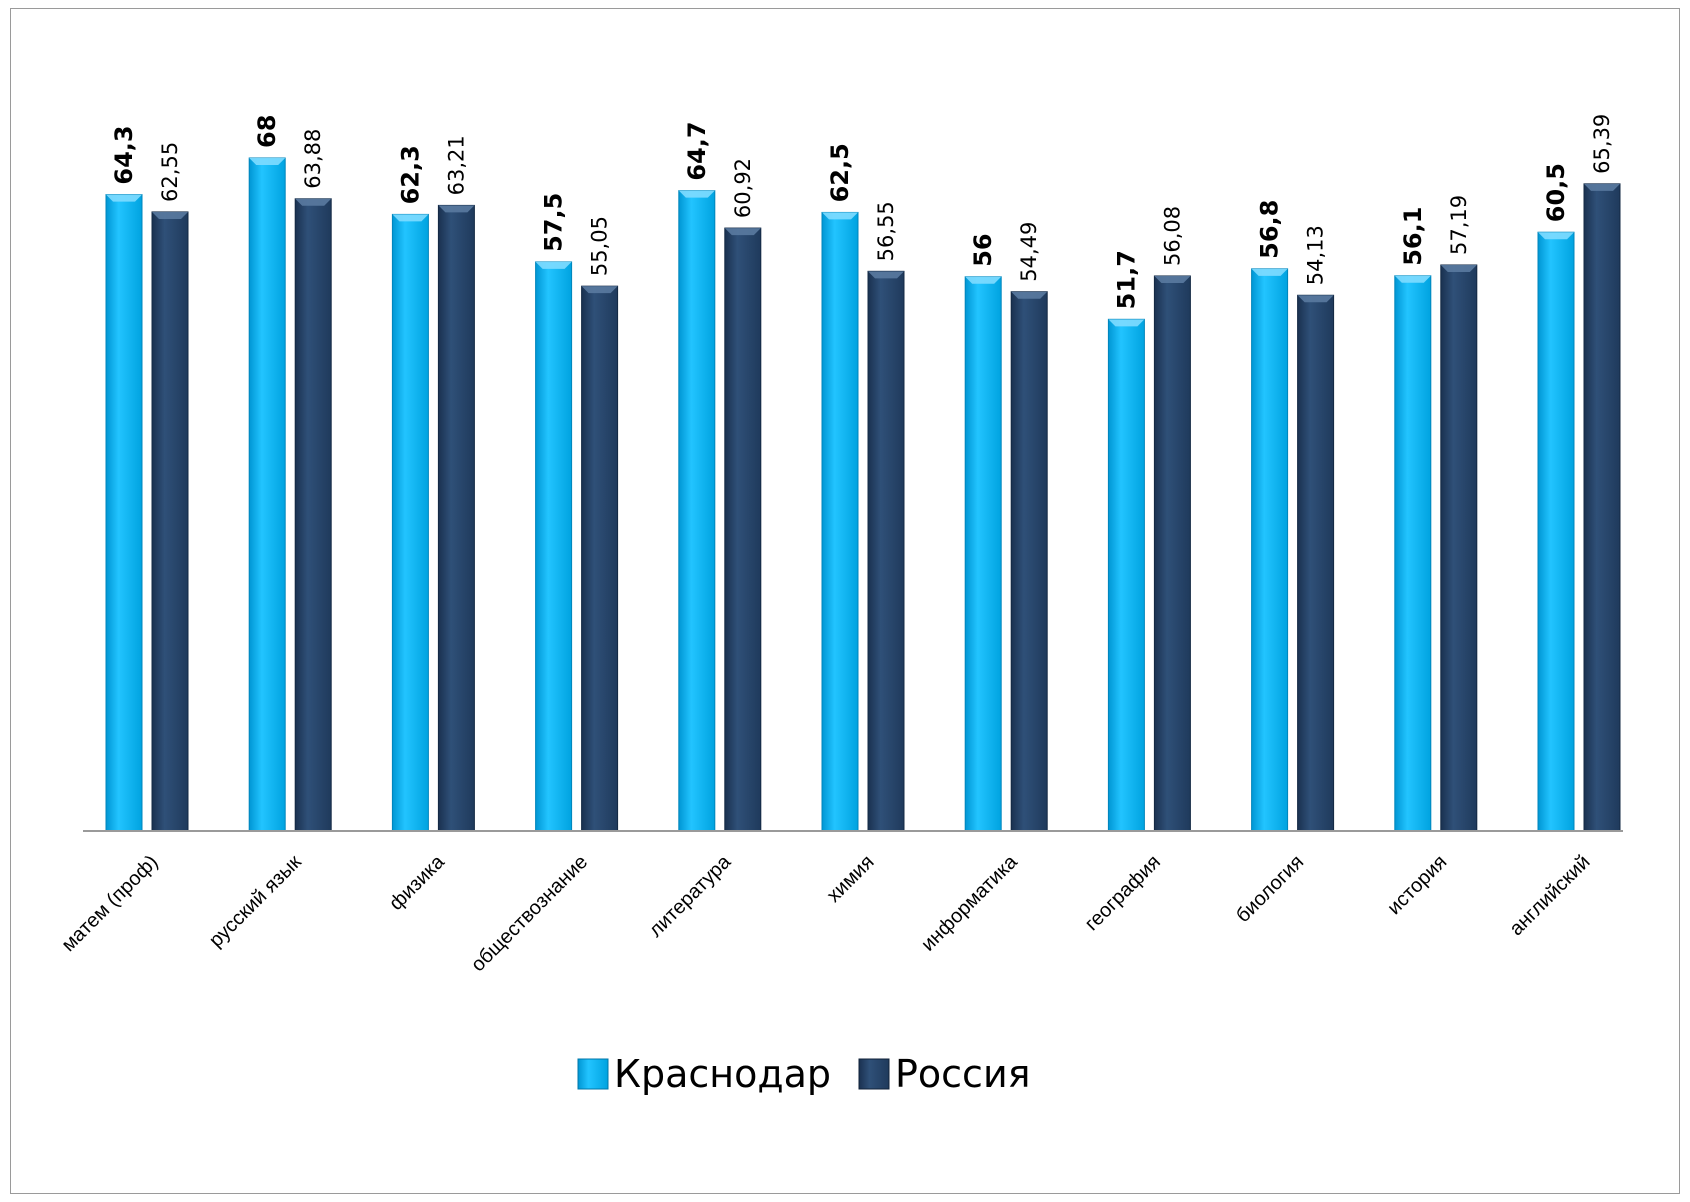  I want to click on category-label-2: физика, so click(417, 882).